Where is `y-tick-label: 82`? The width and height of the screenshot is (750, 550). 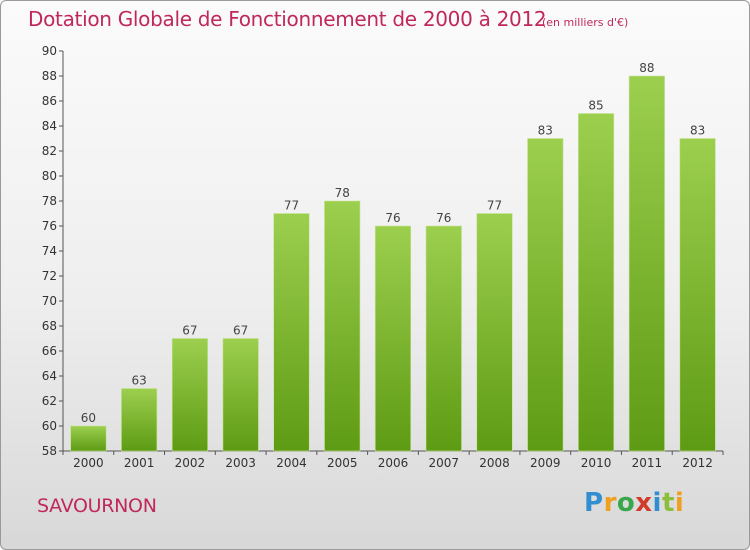 y-tick-label: 82 is located at coordinates (49, 151).